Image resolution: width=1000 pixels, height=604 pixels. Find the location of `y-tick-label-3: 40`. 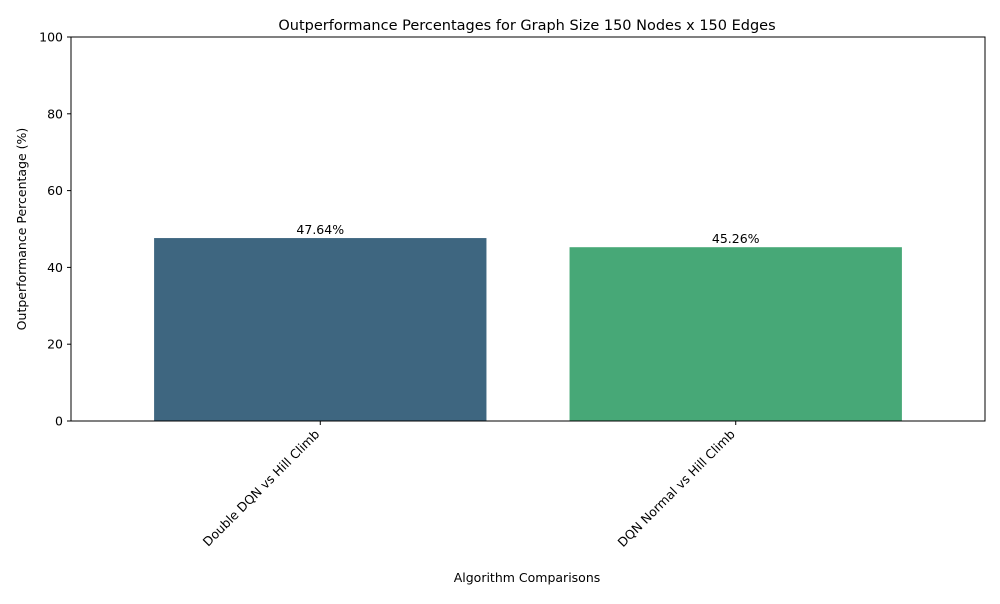

y-tick-label-3: 40 is located at coordinates (55, 267).